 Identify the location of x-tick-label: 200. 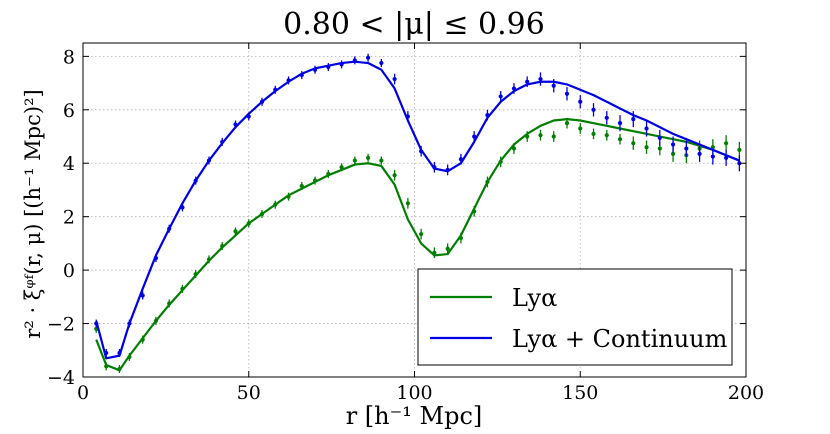
(746, 393).